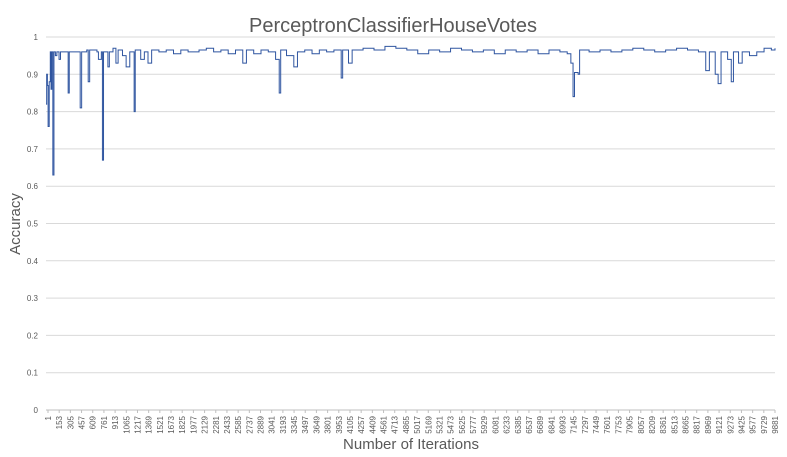 The height and width of the screenshot is (457, 787). I want to click on x-tick-label: 9121, so click(719, 424).